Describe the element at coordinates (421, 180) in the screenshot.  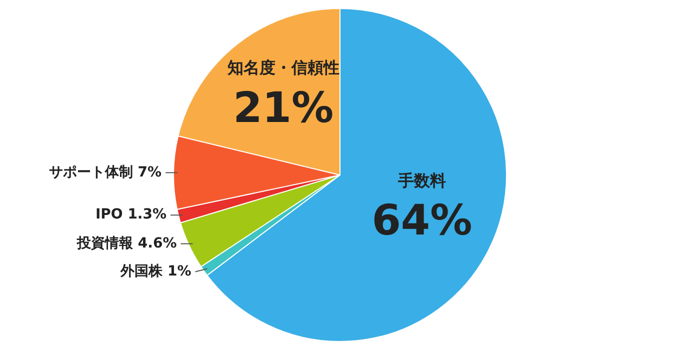
I see `slice-label: 手数料` at that location.